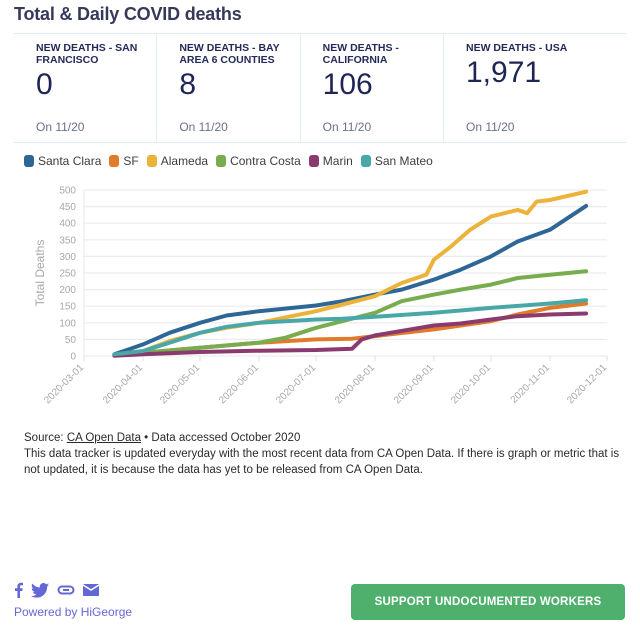 The image size is (640, 640). What do you see at coordinates (337, 161) in the screenshot?
I see `legend-label: Marin` at bounding box center [337, 161].